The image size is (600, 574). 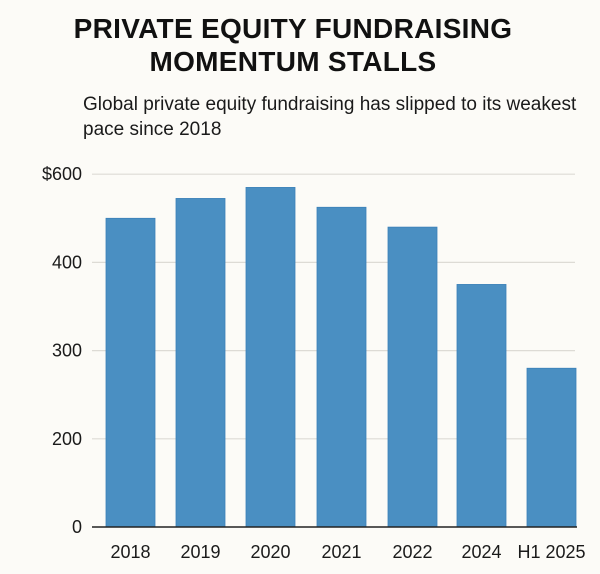 What do you see at coordinates (270, 552) in the screenshot?
I see `x-tick-label: 2020` at bounding box center [270, 552].